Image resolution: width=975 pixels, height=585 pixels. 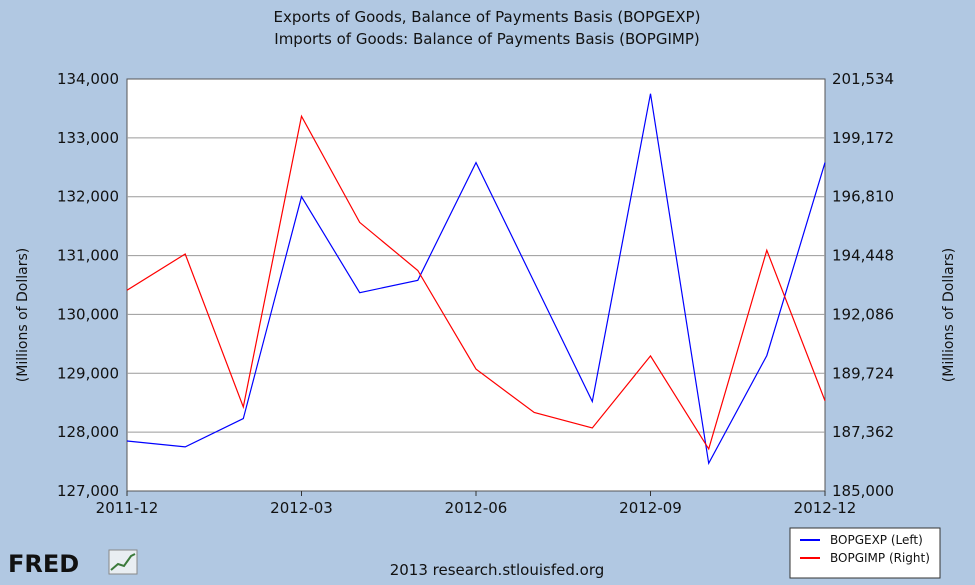 I want to click on footer-source-text: 2013 research.stlouisfed.org, so click(x=497, y=570).